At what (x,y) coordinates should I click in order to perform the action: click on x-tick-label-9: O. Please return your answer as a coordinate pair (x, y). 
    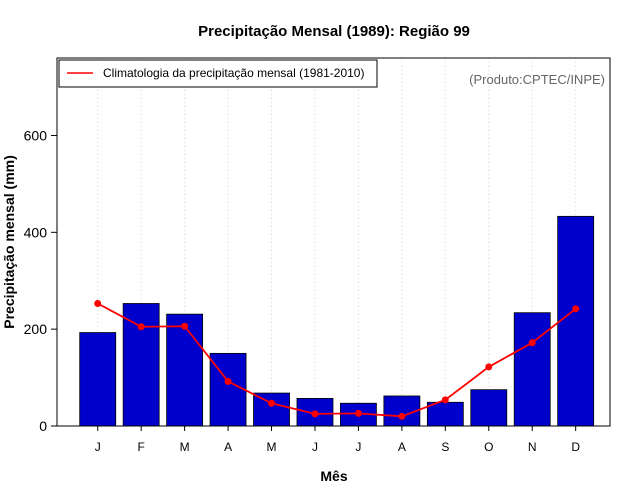
    Looking at the image, I should click on (488, 447).